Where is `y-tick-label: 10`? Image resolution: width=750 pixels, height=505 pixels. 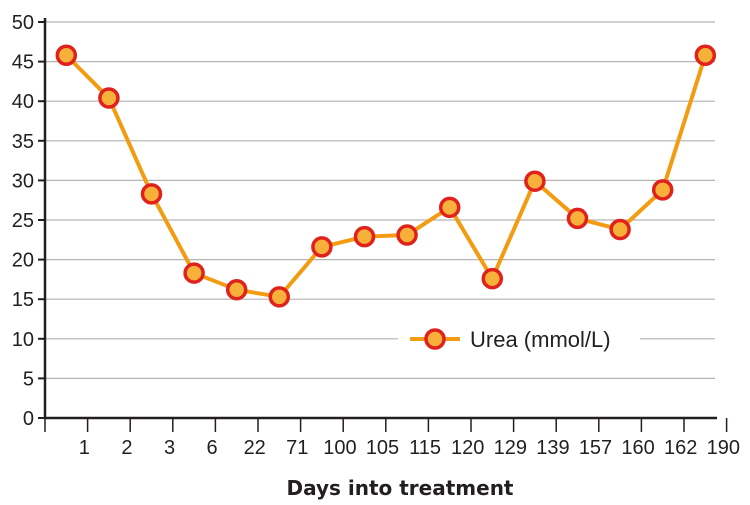 y-tick-label: 10 is located at coordinates (23, 340).